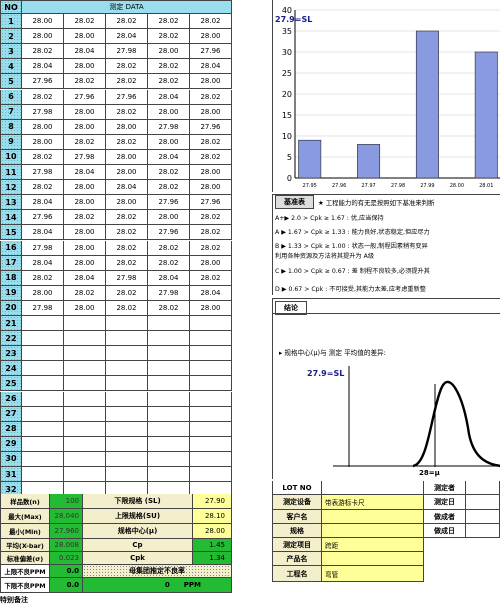  What do you see at coordinates (483, 517) in the screenshot?
I see `info-right-value` at bounding box center [483, 517].